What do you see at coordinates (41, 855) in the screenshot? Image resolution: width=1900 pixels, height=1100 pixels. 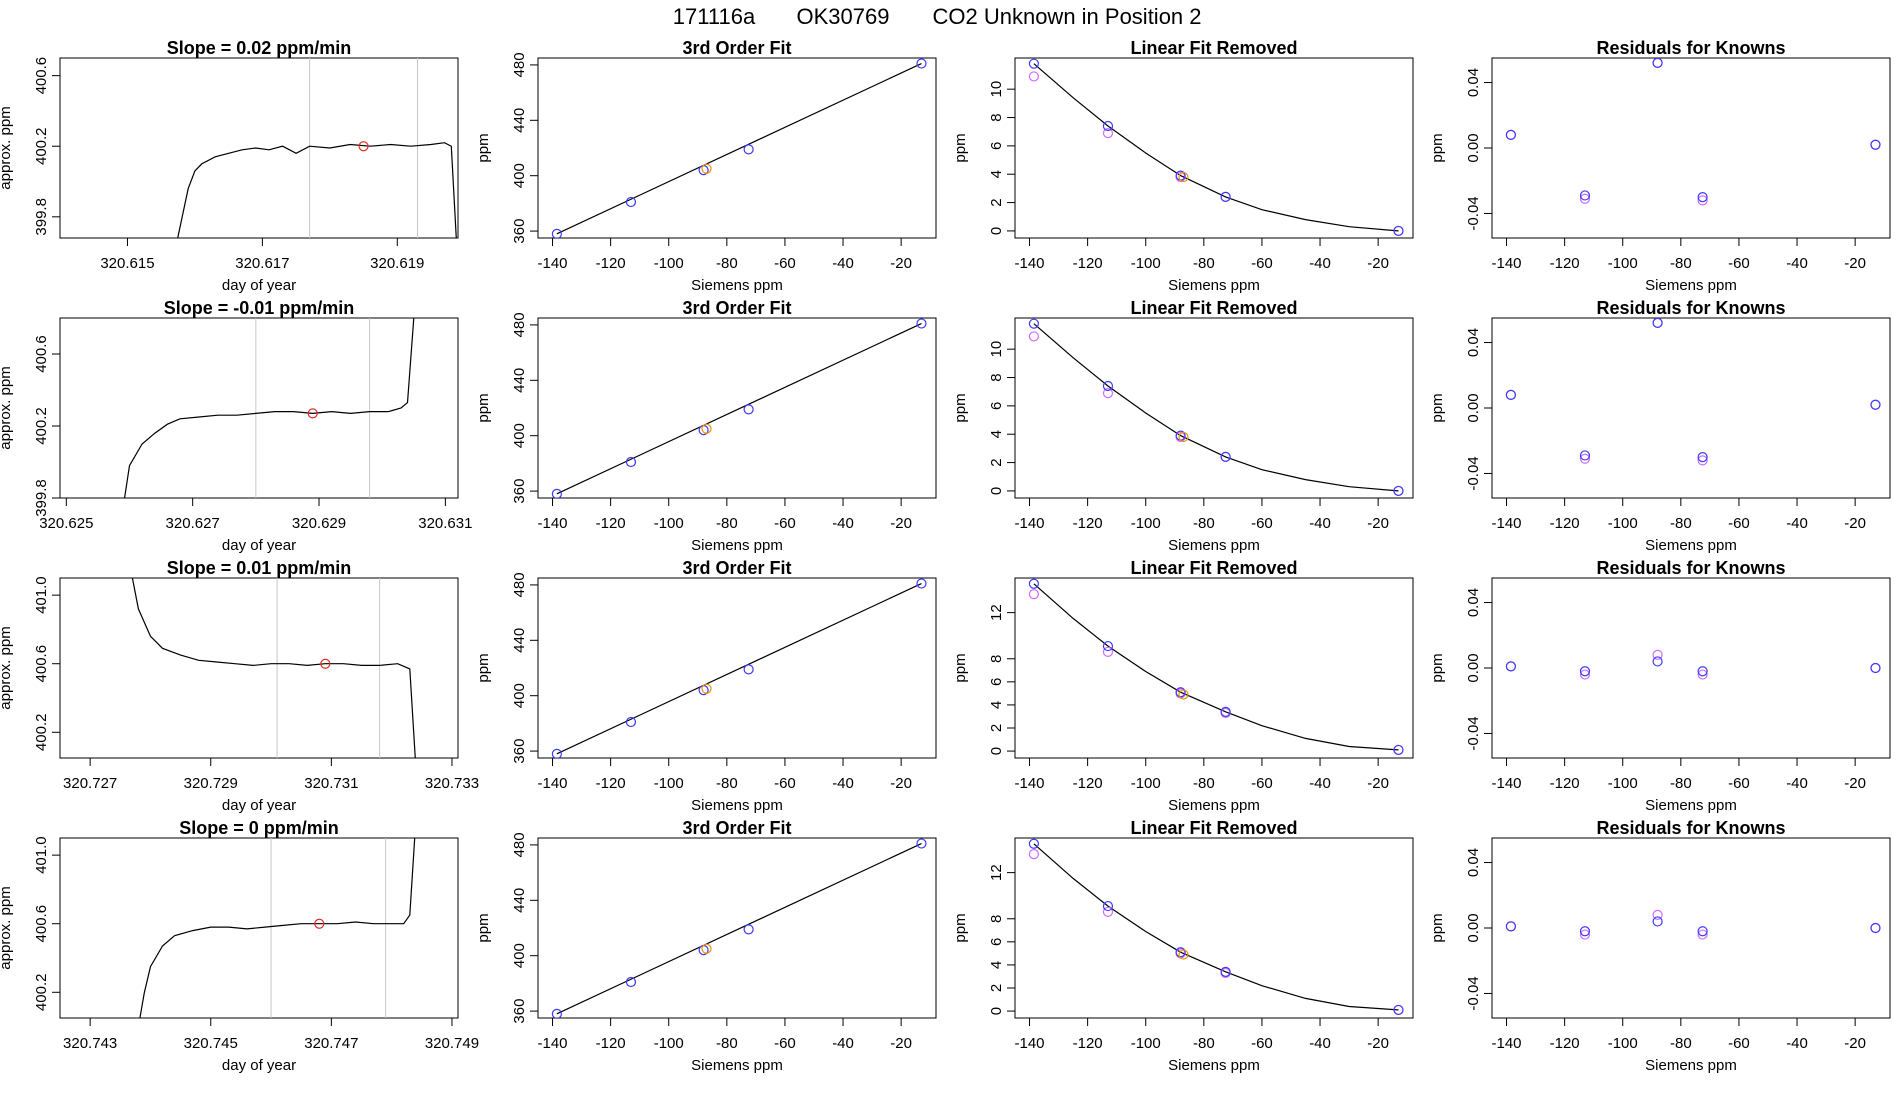 I see `y-tick-label: 401.0` at bounding box center [41, 855].